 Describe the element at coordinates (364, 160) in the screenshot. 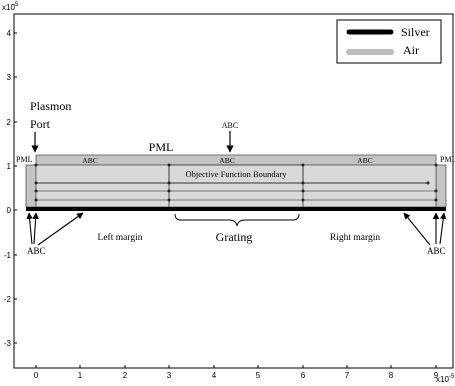

I see `abc-top-right-label: ABC` at that location.